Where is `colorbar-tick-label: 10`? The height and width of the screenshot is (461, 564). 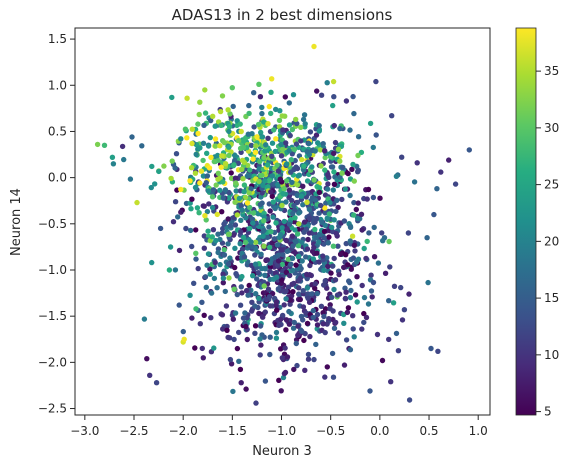
colorbar-tick-label: 10 is located at coordinates (551, 355).